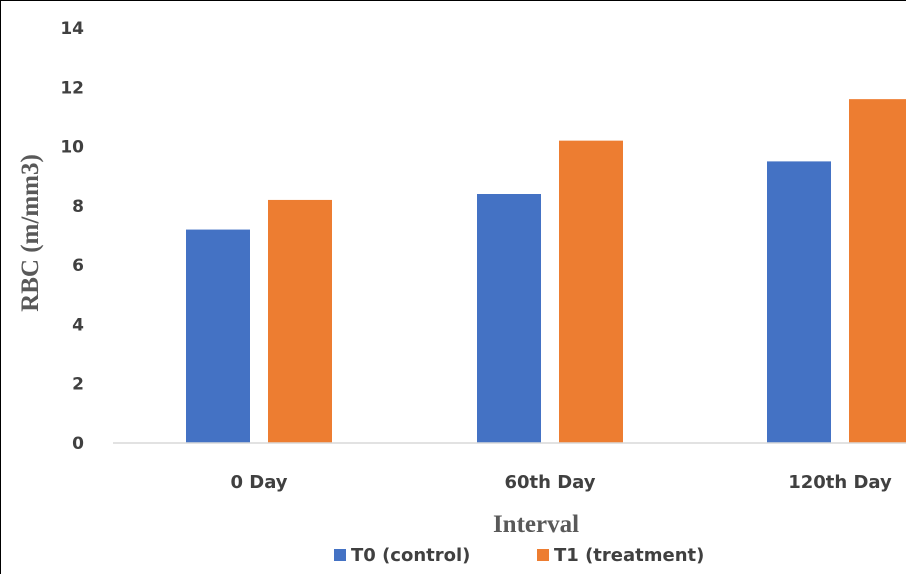 The image size is (906, 574). What do you see at coordinates (30, 233) in the screenshot?
I see `y-axis-title: RBC (m/mm3)` at bounding box center [30, 233].